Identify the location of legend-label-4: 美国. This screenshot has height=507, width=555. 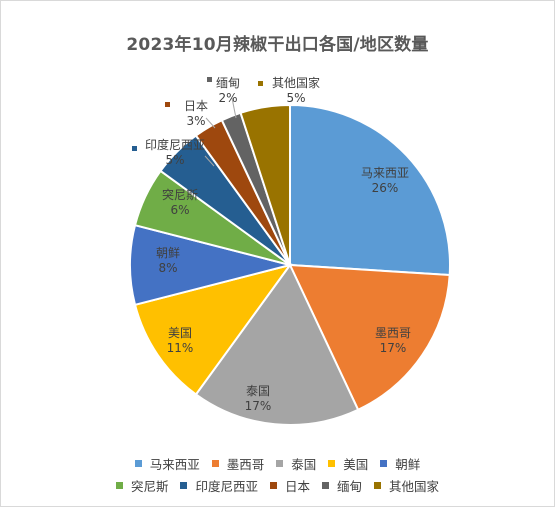
(356, 464).